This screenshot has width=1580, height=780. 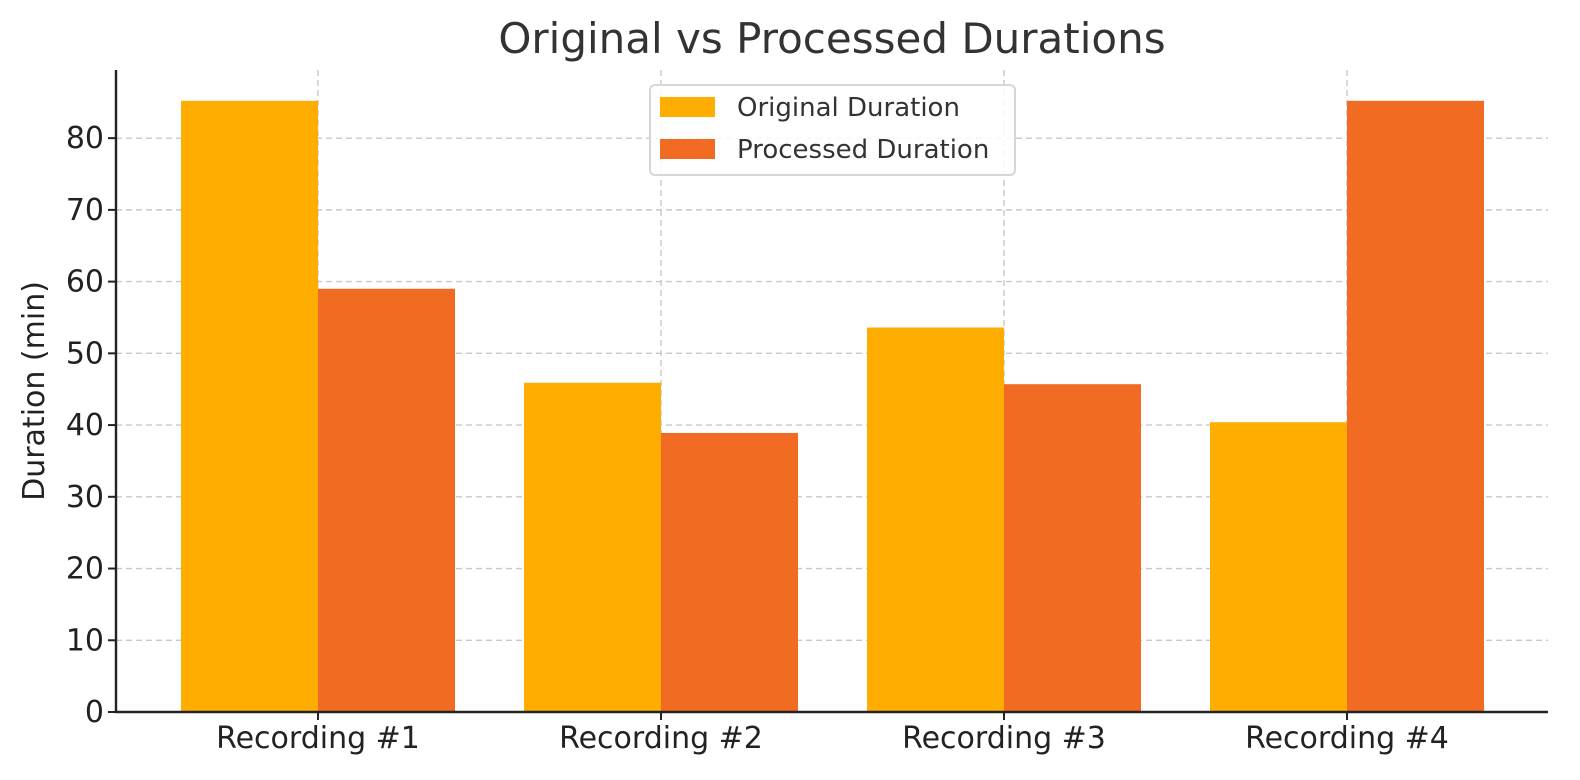 I want to click on legend-label: Original Duration, so click(x=848, y=108).